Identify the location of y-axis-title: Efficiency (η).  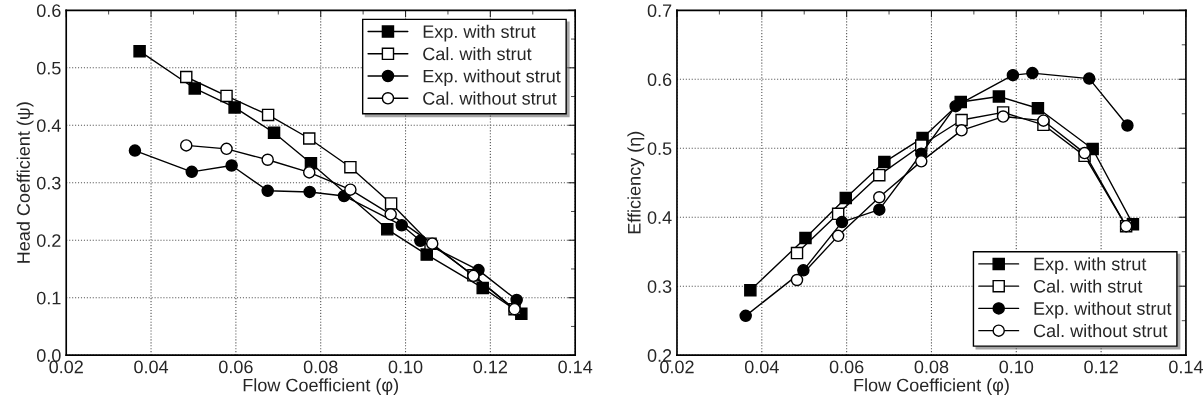
(636, 182).